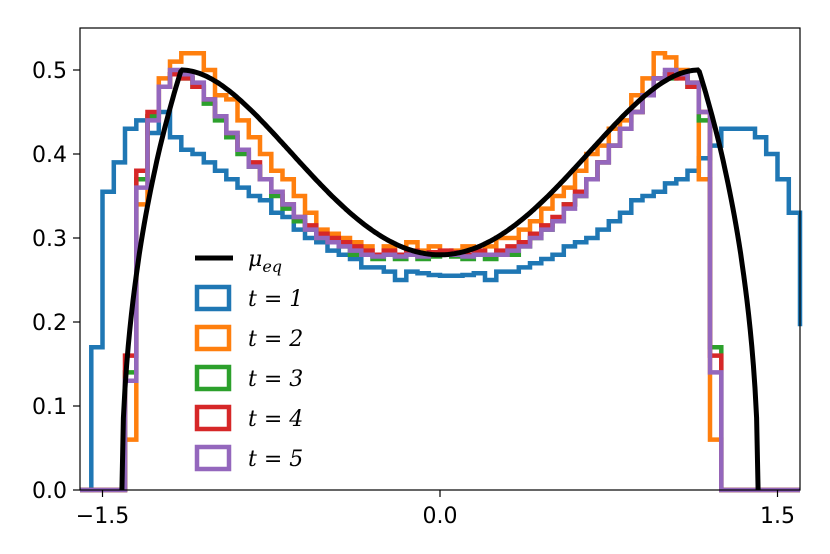 This screenshot has height=554, width=830. What do you see at coordinates (275, 459) in the screenshot?
I see `legend-label-t5: t = 5` at bounding box center [275, 459].